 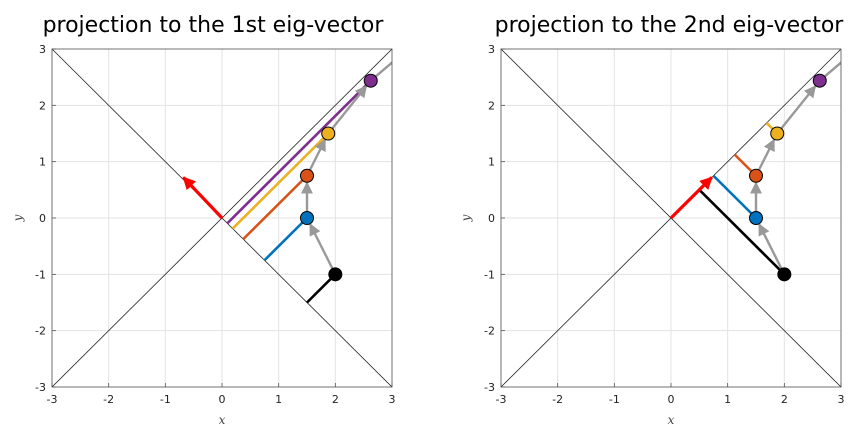 What do you see at coordinates (466, 218) in the screenshot?
I see `panel-2-ylabel: y` at bounding box center [466, 218].